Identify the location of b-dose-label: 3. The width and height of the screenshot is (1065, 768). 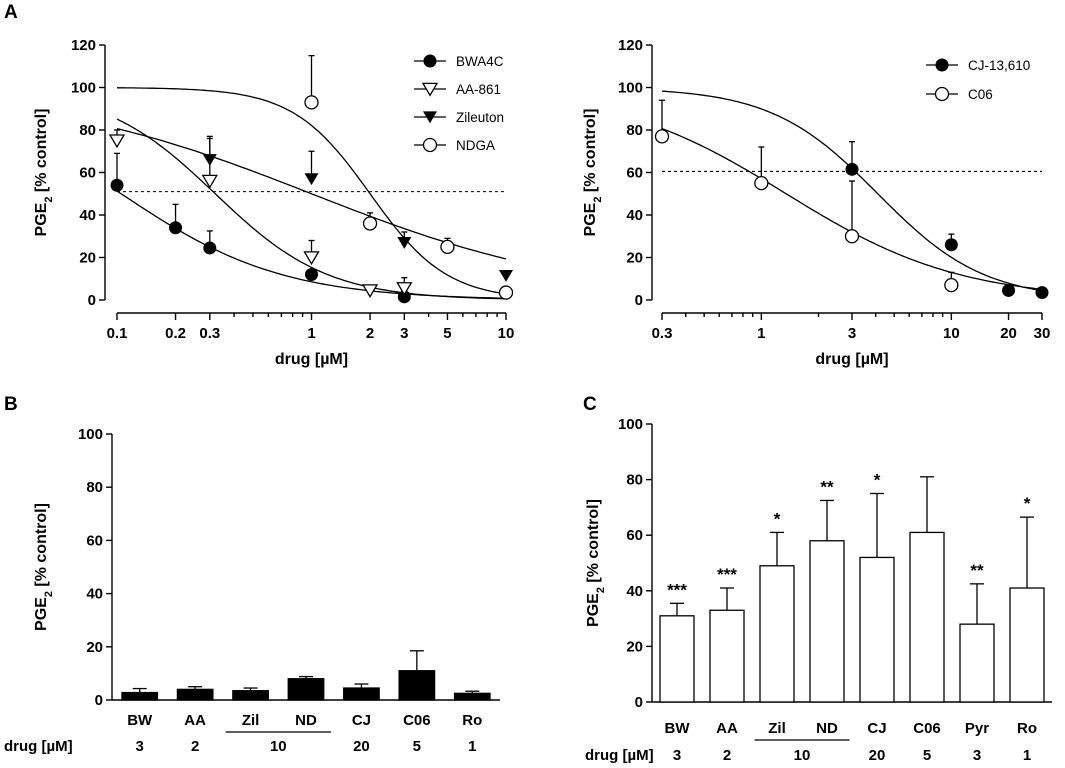
(140, 746).